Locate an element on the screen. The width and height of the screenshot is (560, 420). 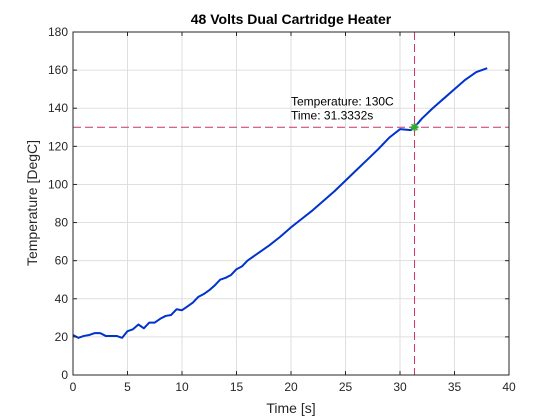
x-tick-label-5: 25 is located at coordinates (346, 387).